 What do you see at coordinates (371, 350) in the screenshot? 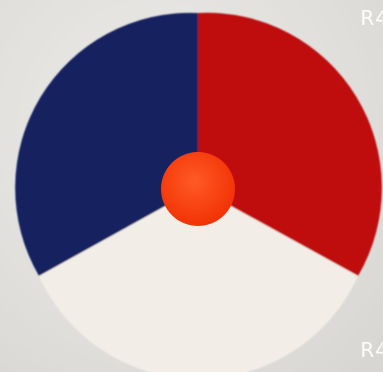
I see `label-bottom: R4` at bounding box center [371, 350].